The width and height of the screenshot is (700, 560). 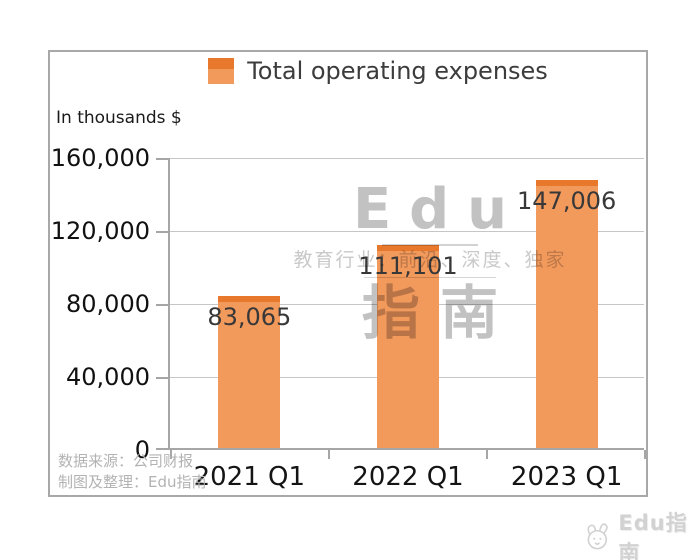 What do you see at coordinates (566, 477) in the screenshot?
I see `x-axis-category-label: 2023 Q1` at bounding box center [566, 477].